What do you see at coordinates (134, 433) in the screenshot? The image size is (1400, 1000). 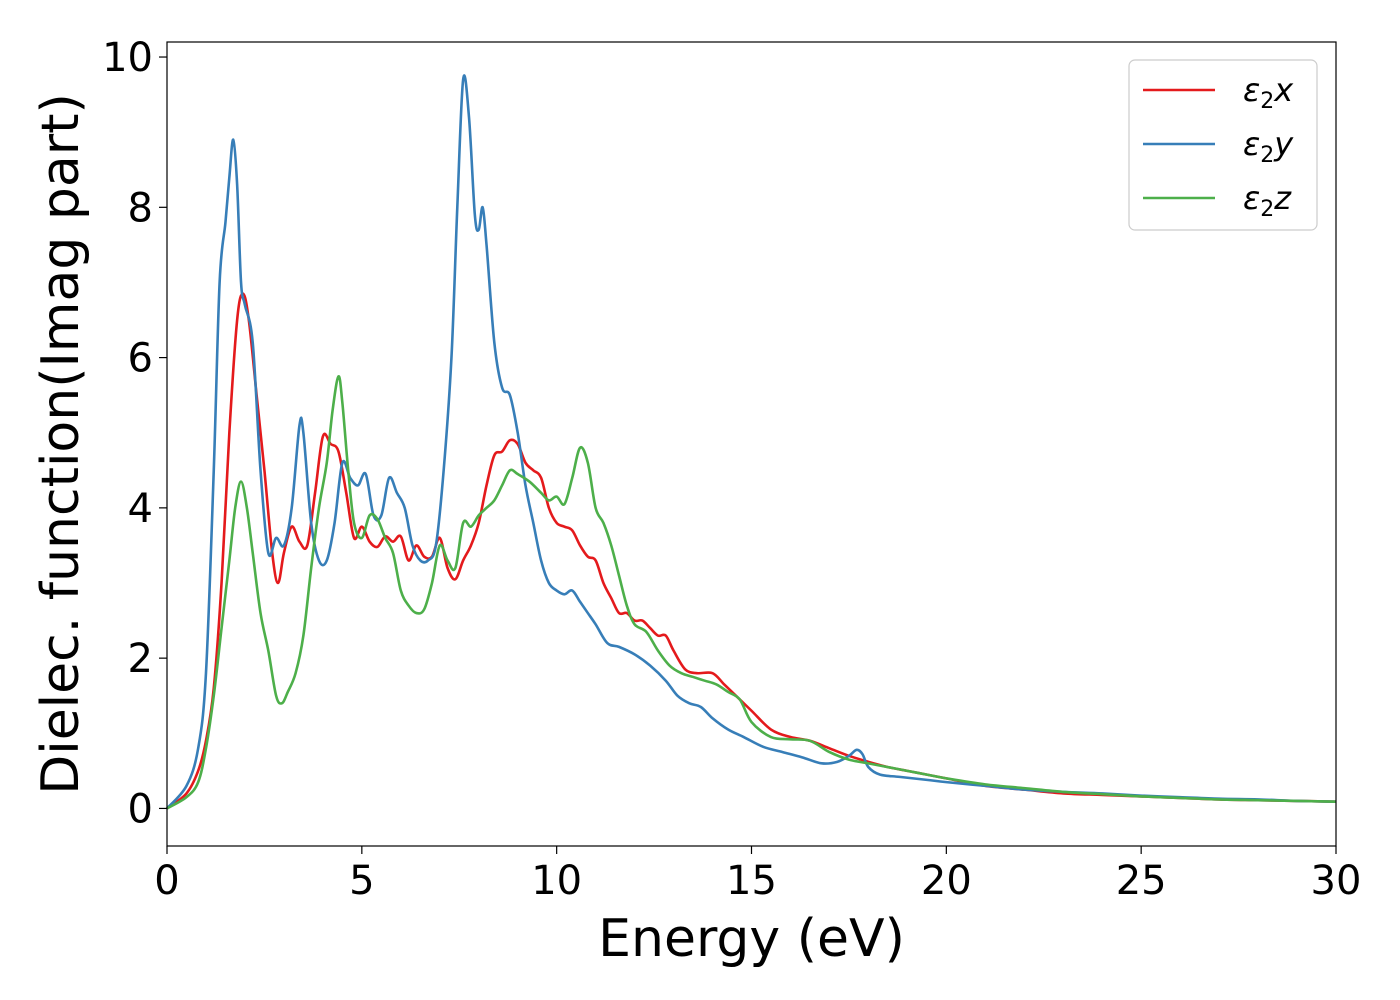 I see `y-axis-ticks: 0 2 4 6 8 10` at bounding box center [134, 433].